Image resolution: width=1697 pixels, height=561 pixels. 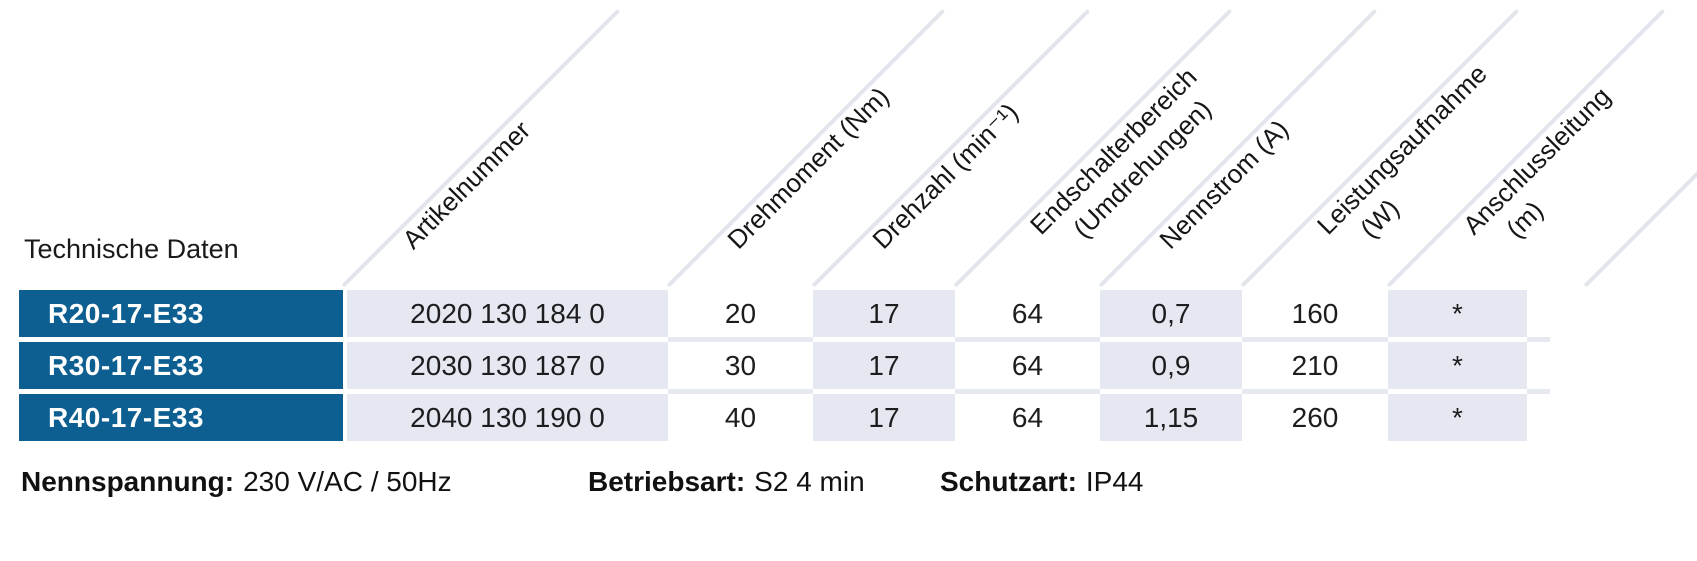 I want to click on cell-model: R30-17-E33, so click(x=181, y=368).